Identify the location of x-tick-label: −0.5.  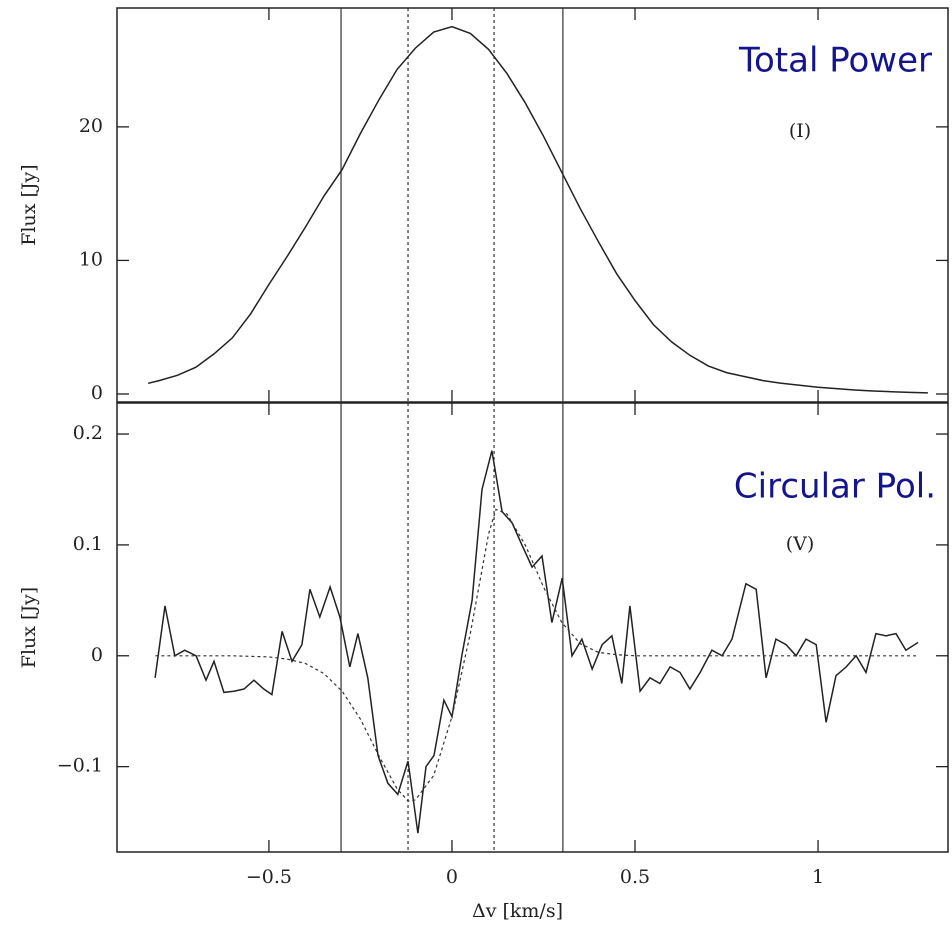
(269, 877).